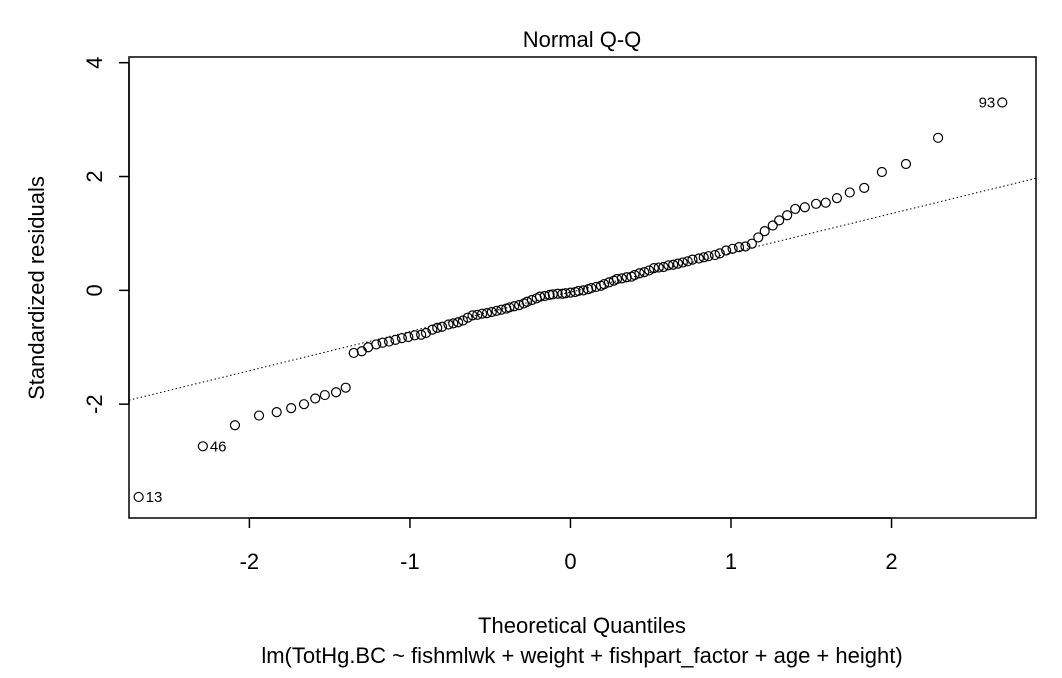 The image size is (1062, 678). Describe the element at coordinates (250, 561) in the screenshot. I see `x-tick-label: -2` at that location.